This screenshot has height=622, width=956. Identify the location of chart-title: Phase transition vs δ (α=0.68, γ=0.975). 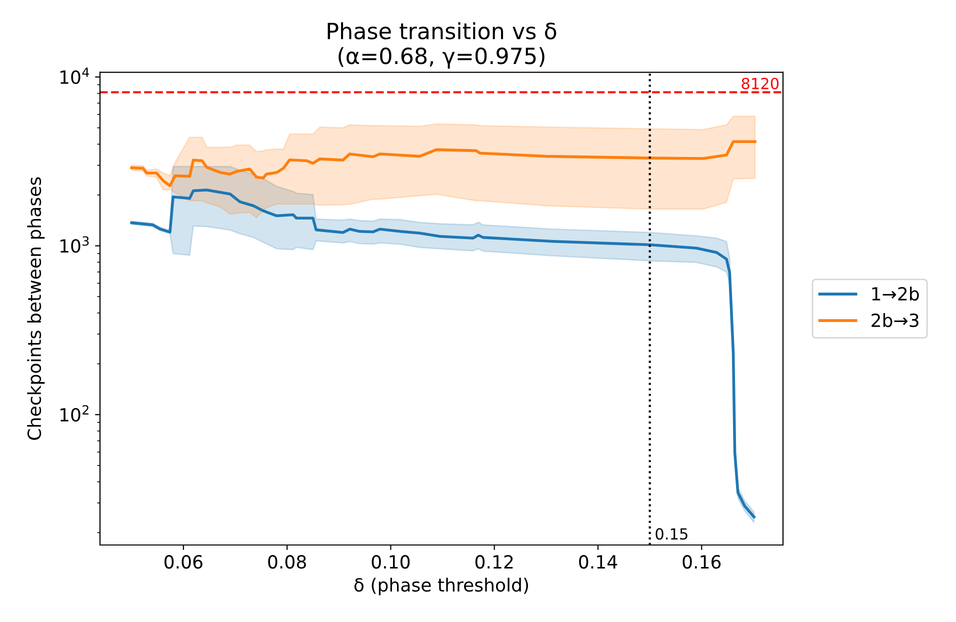
(442, 45).